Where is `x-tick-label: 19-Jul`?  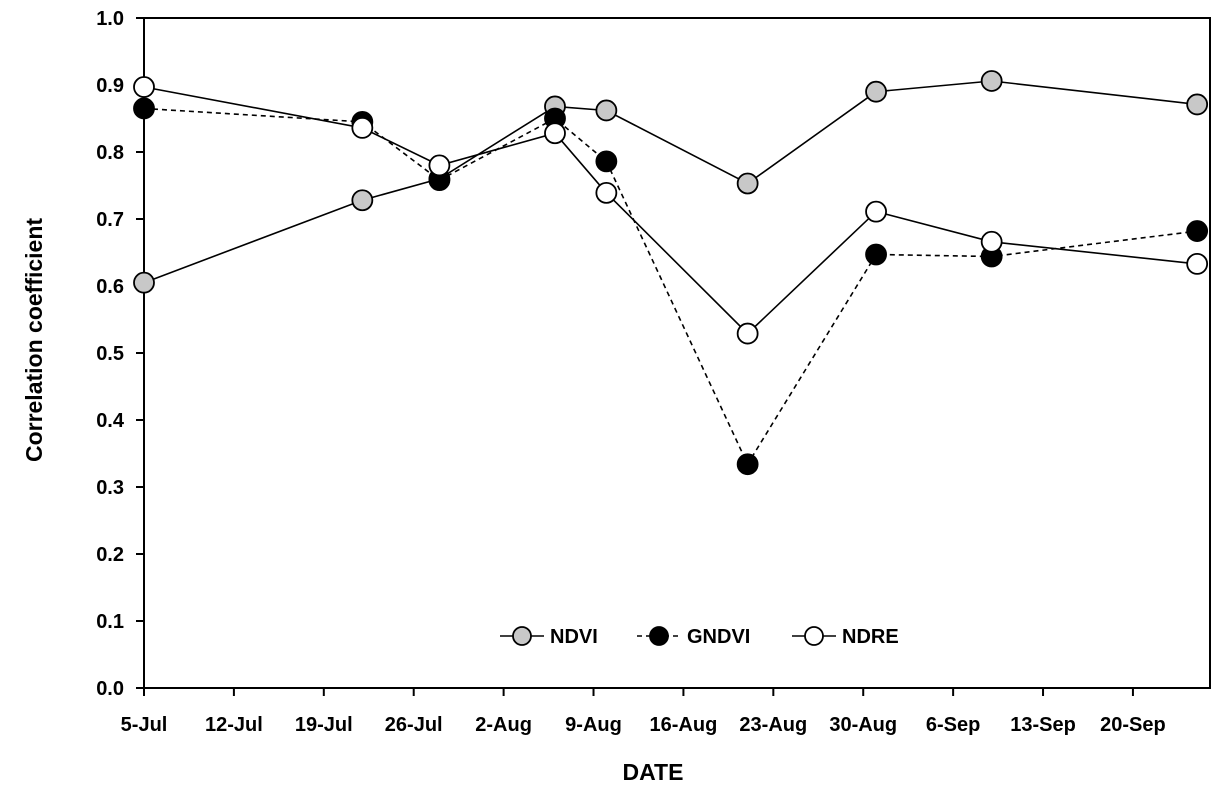 x-tick-label: 19-Jul is located at coordinates (324, 725).